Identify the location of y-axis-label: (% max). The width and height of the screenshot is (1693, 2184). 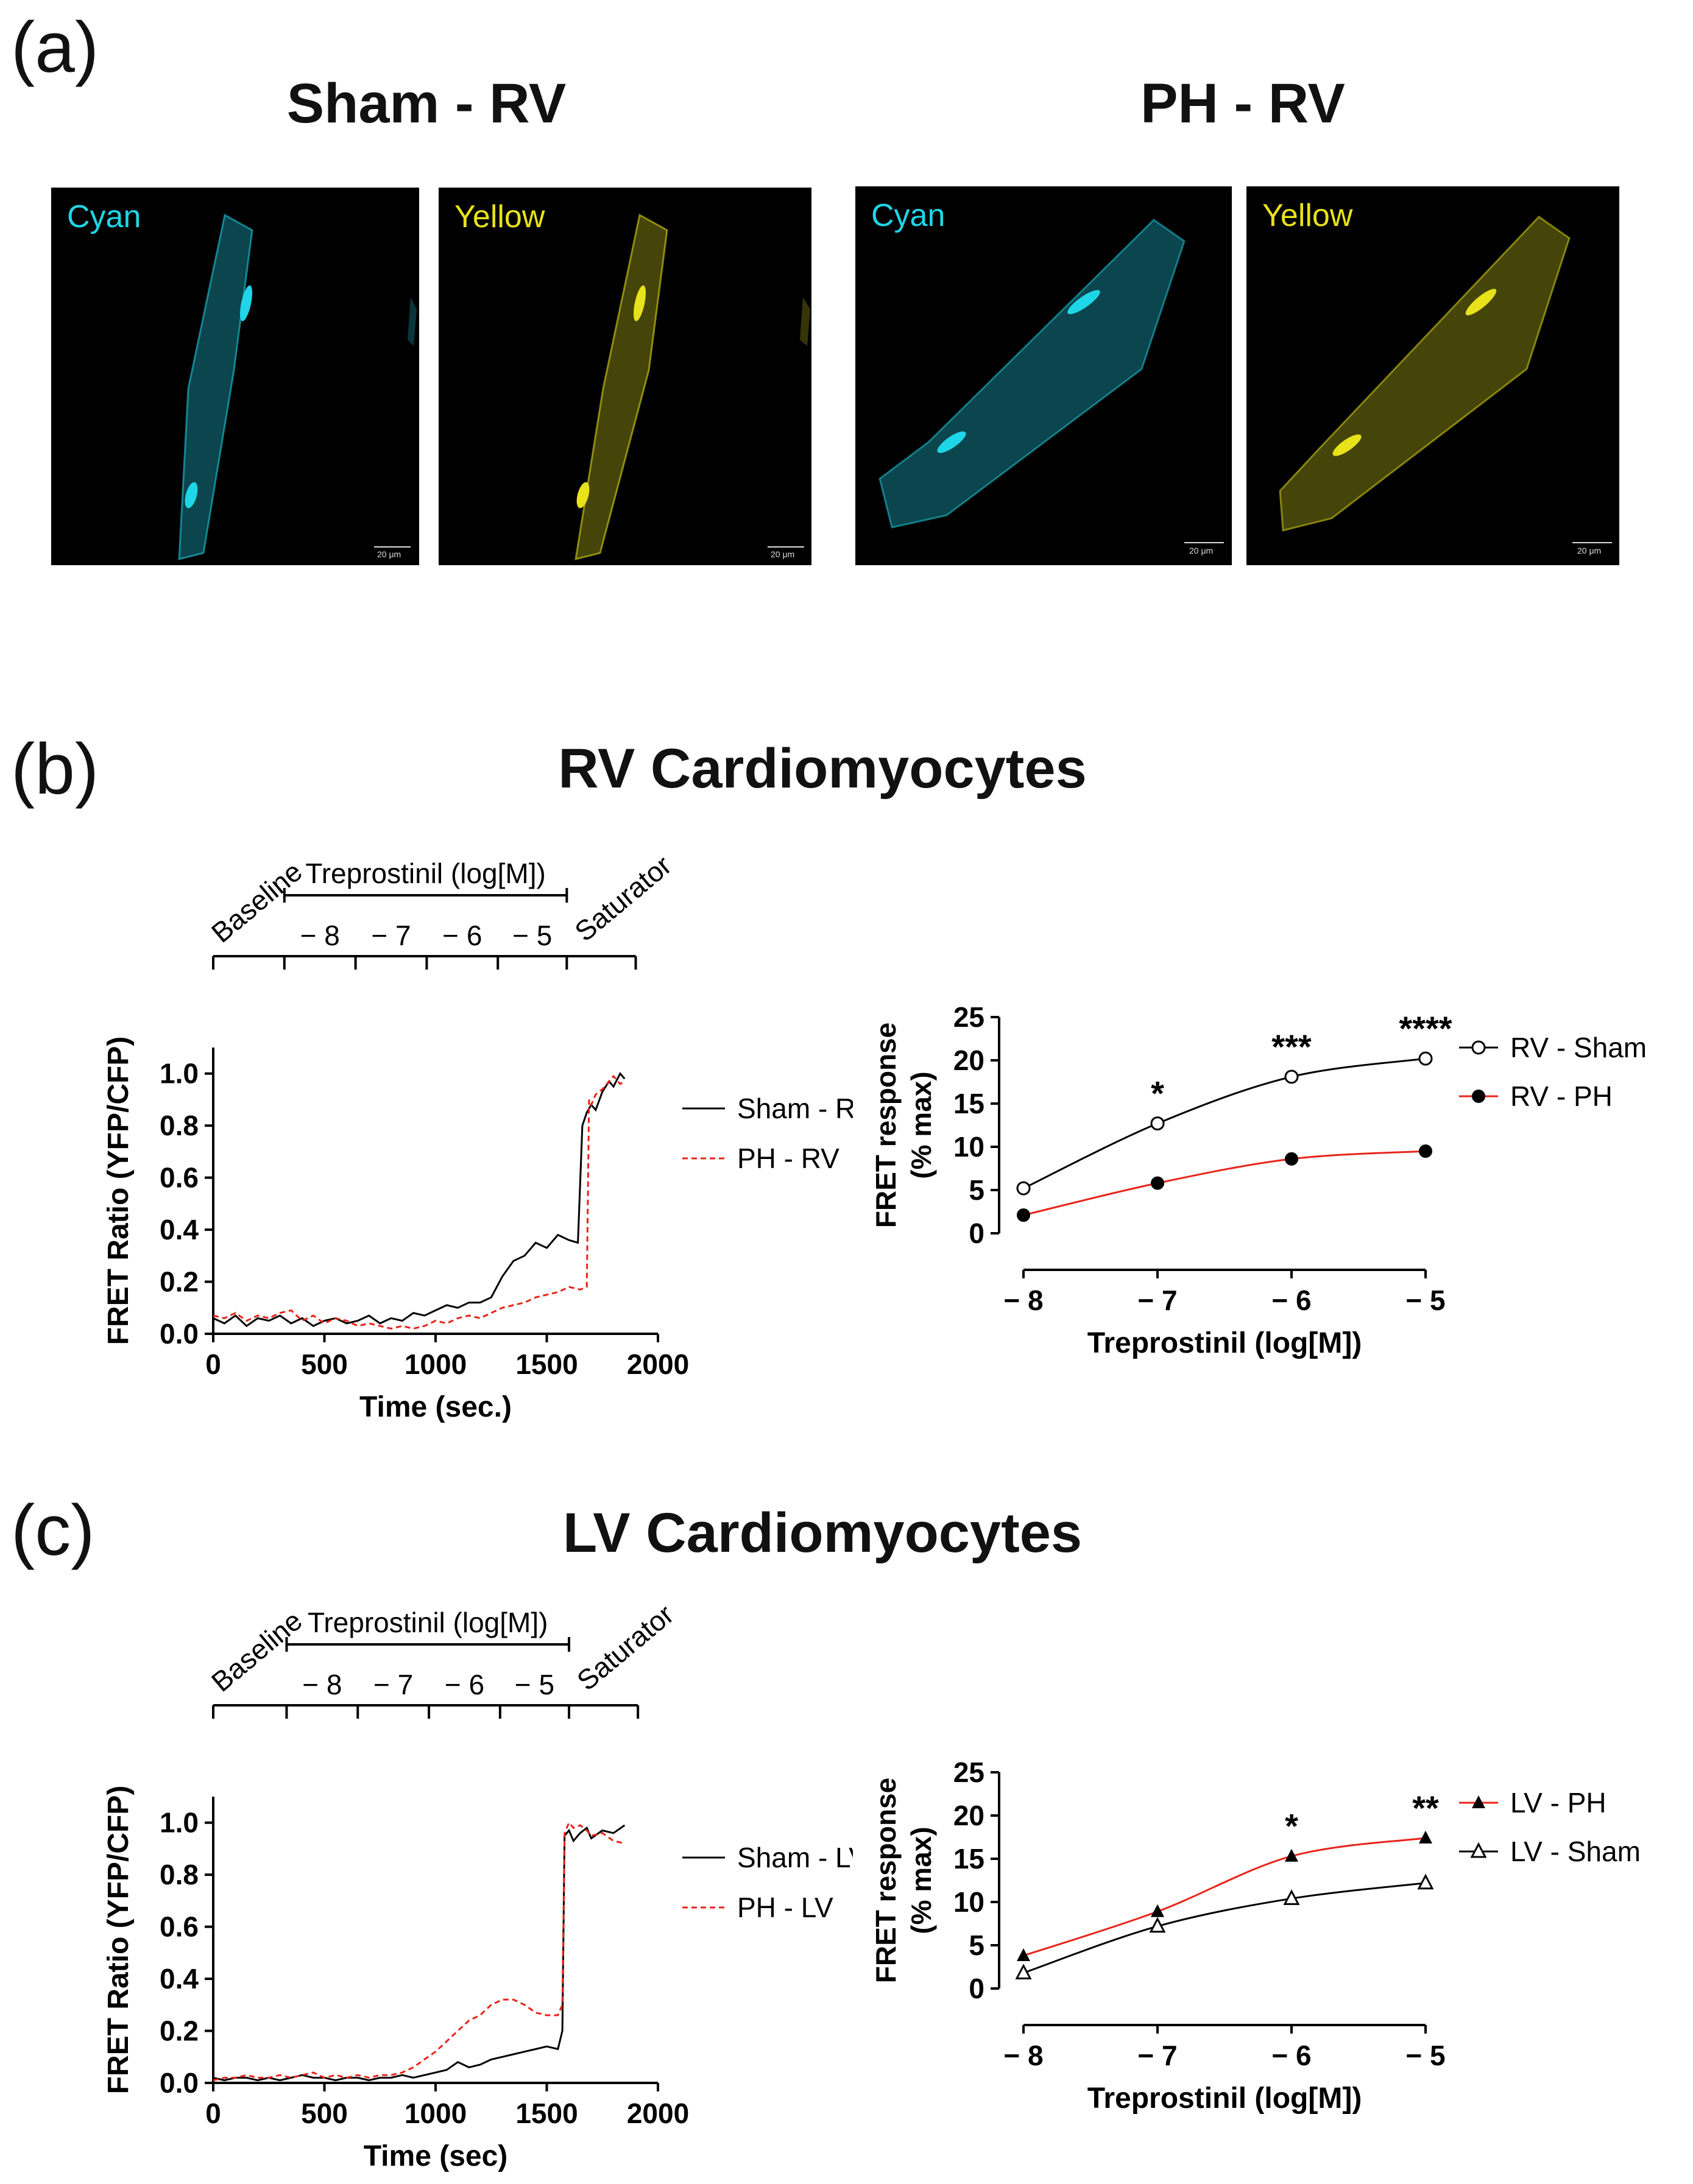
(921, 1880).